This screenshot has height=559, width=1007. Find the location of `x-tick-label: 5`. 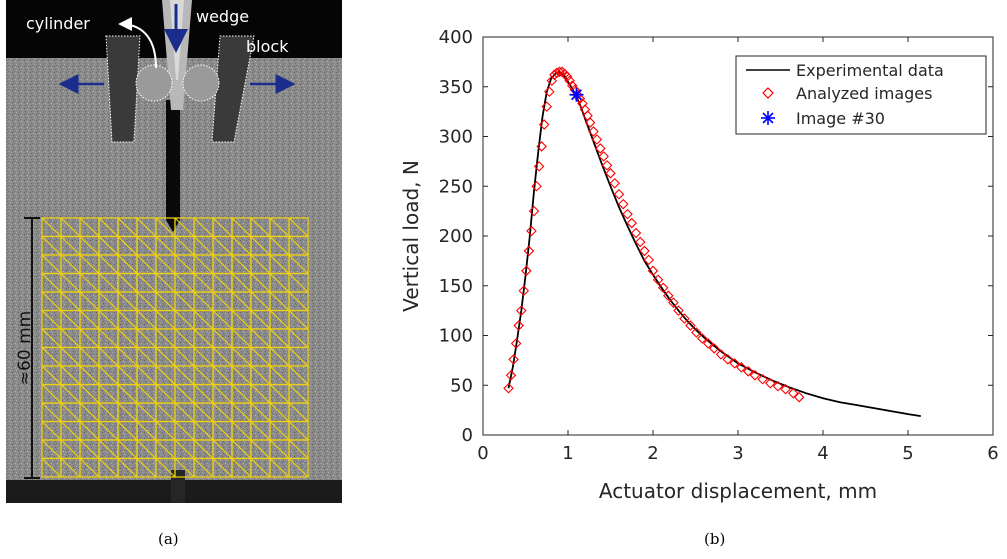

x-tick-label: 5 is located at coordinates (907, 453).